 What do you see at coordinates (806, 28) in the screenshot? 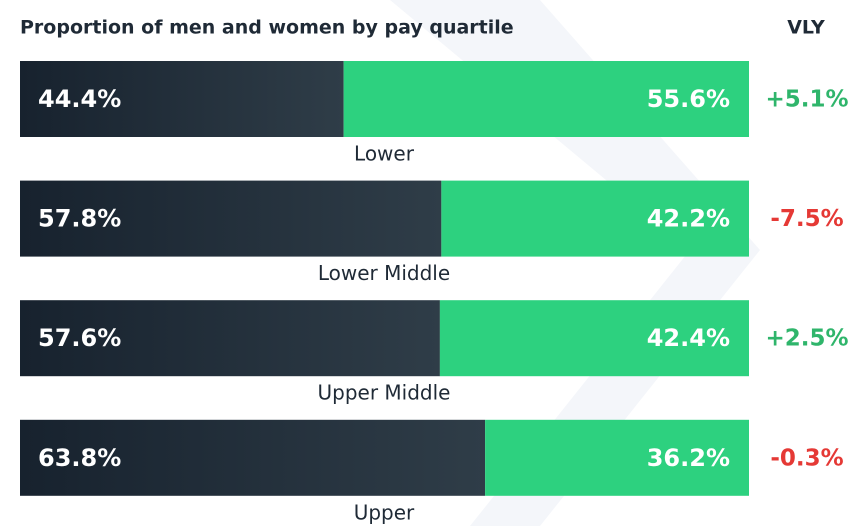
I see `change-header: VLY` at bounding box center [806, 28].